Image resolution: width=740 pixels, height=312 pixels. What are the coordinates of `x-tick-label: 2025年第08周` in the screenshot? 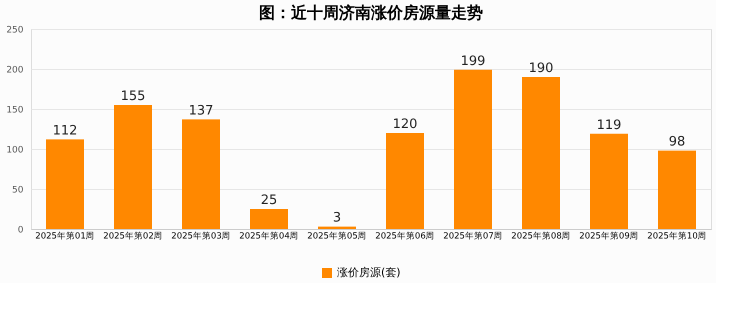 It's located at (541, 236).